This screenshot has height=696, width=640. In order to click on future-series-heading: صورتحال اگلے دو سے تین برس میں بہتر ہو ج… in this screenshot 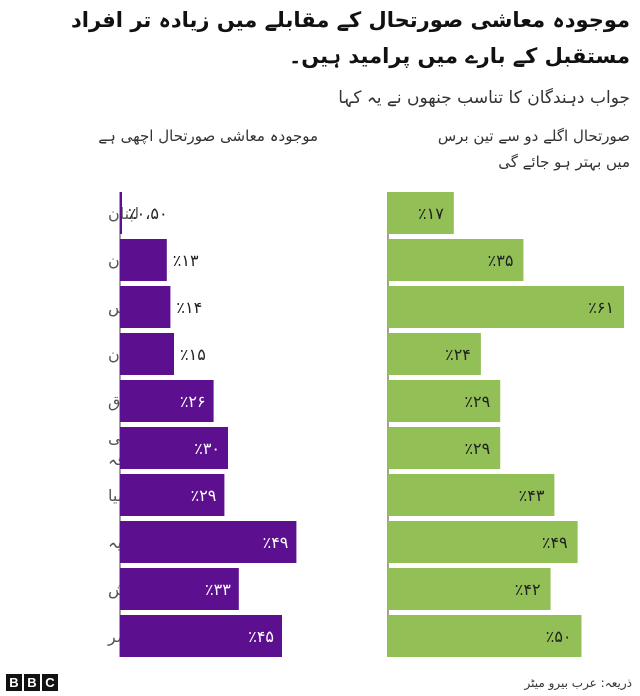, I will do `click(515, 149)`.